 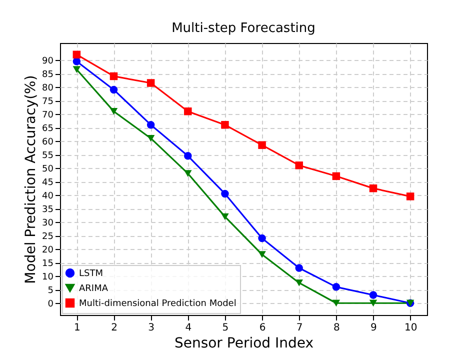 What do you see at coordinates (48, 264) in the screenshot?
I see `y-tick-label: 15` at bounding box center [48, 264].